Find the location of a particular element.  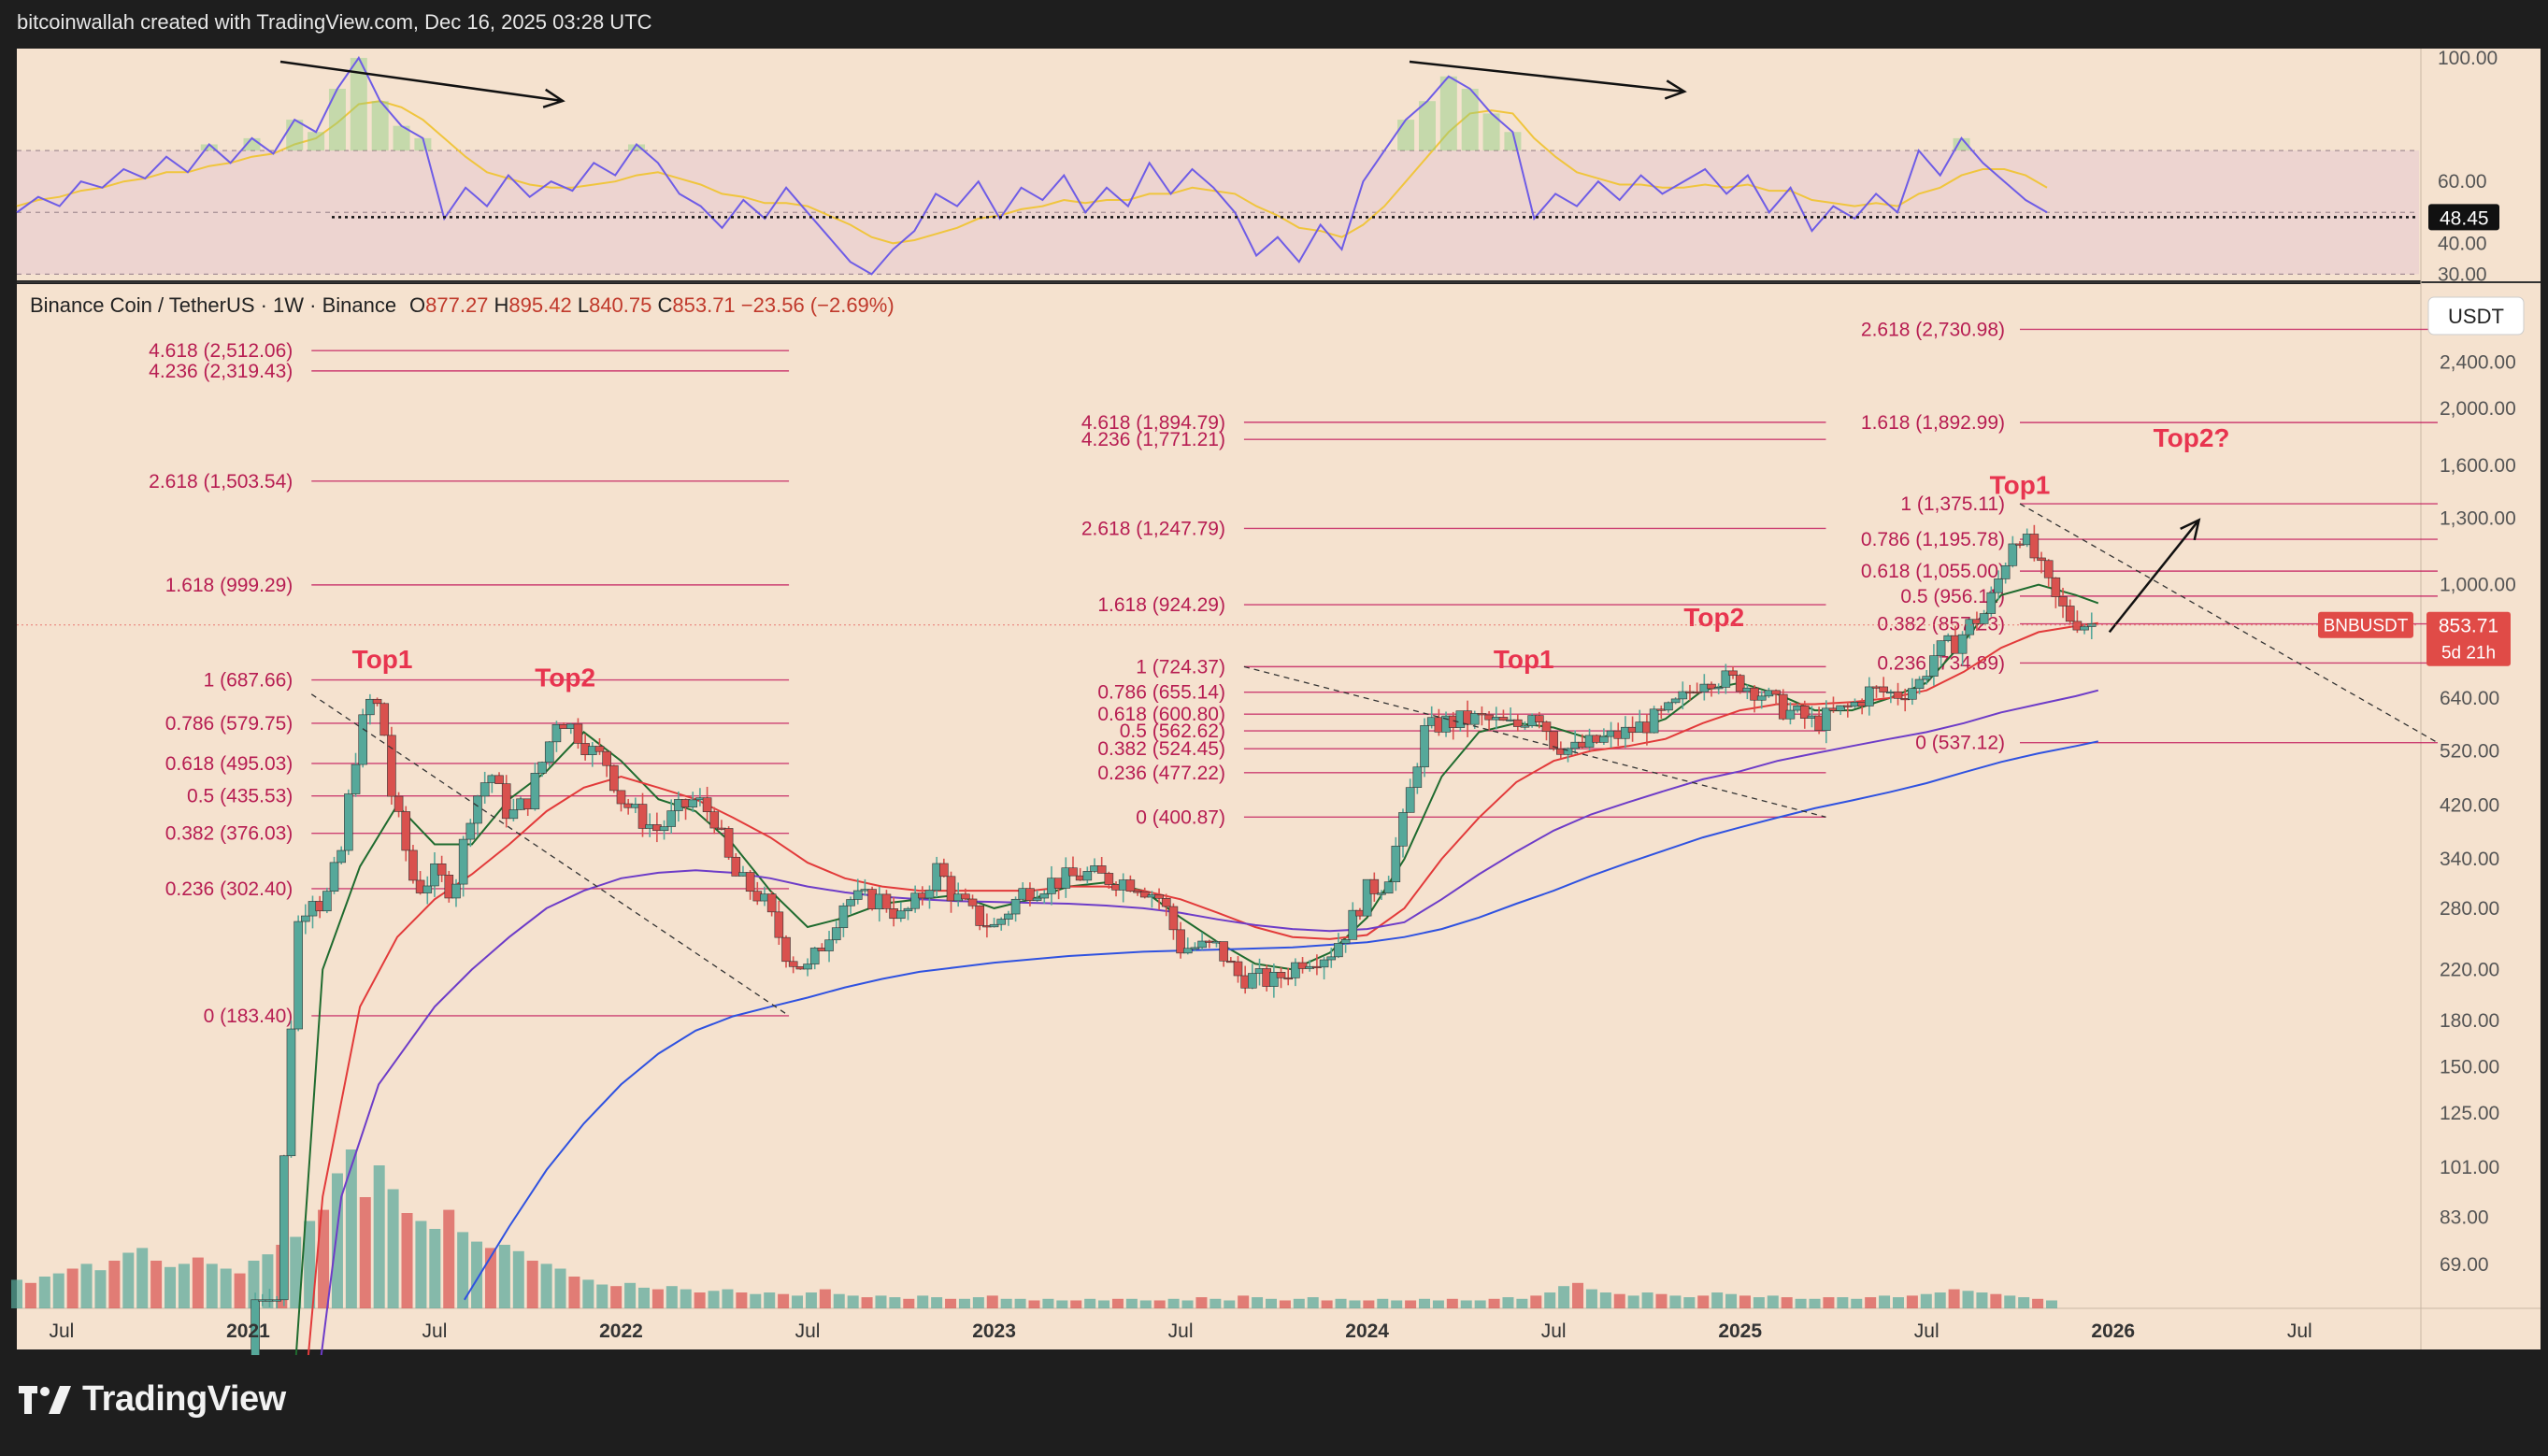

rsi-panel is located at coordinates (1217, 165).